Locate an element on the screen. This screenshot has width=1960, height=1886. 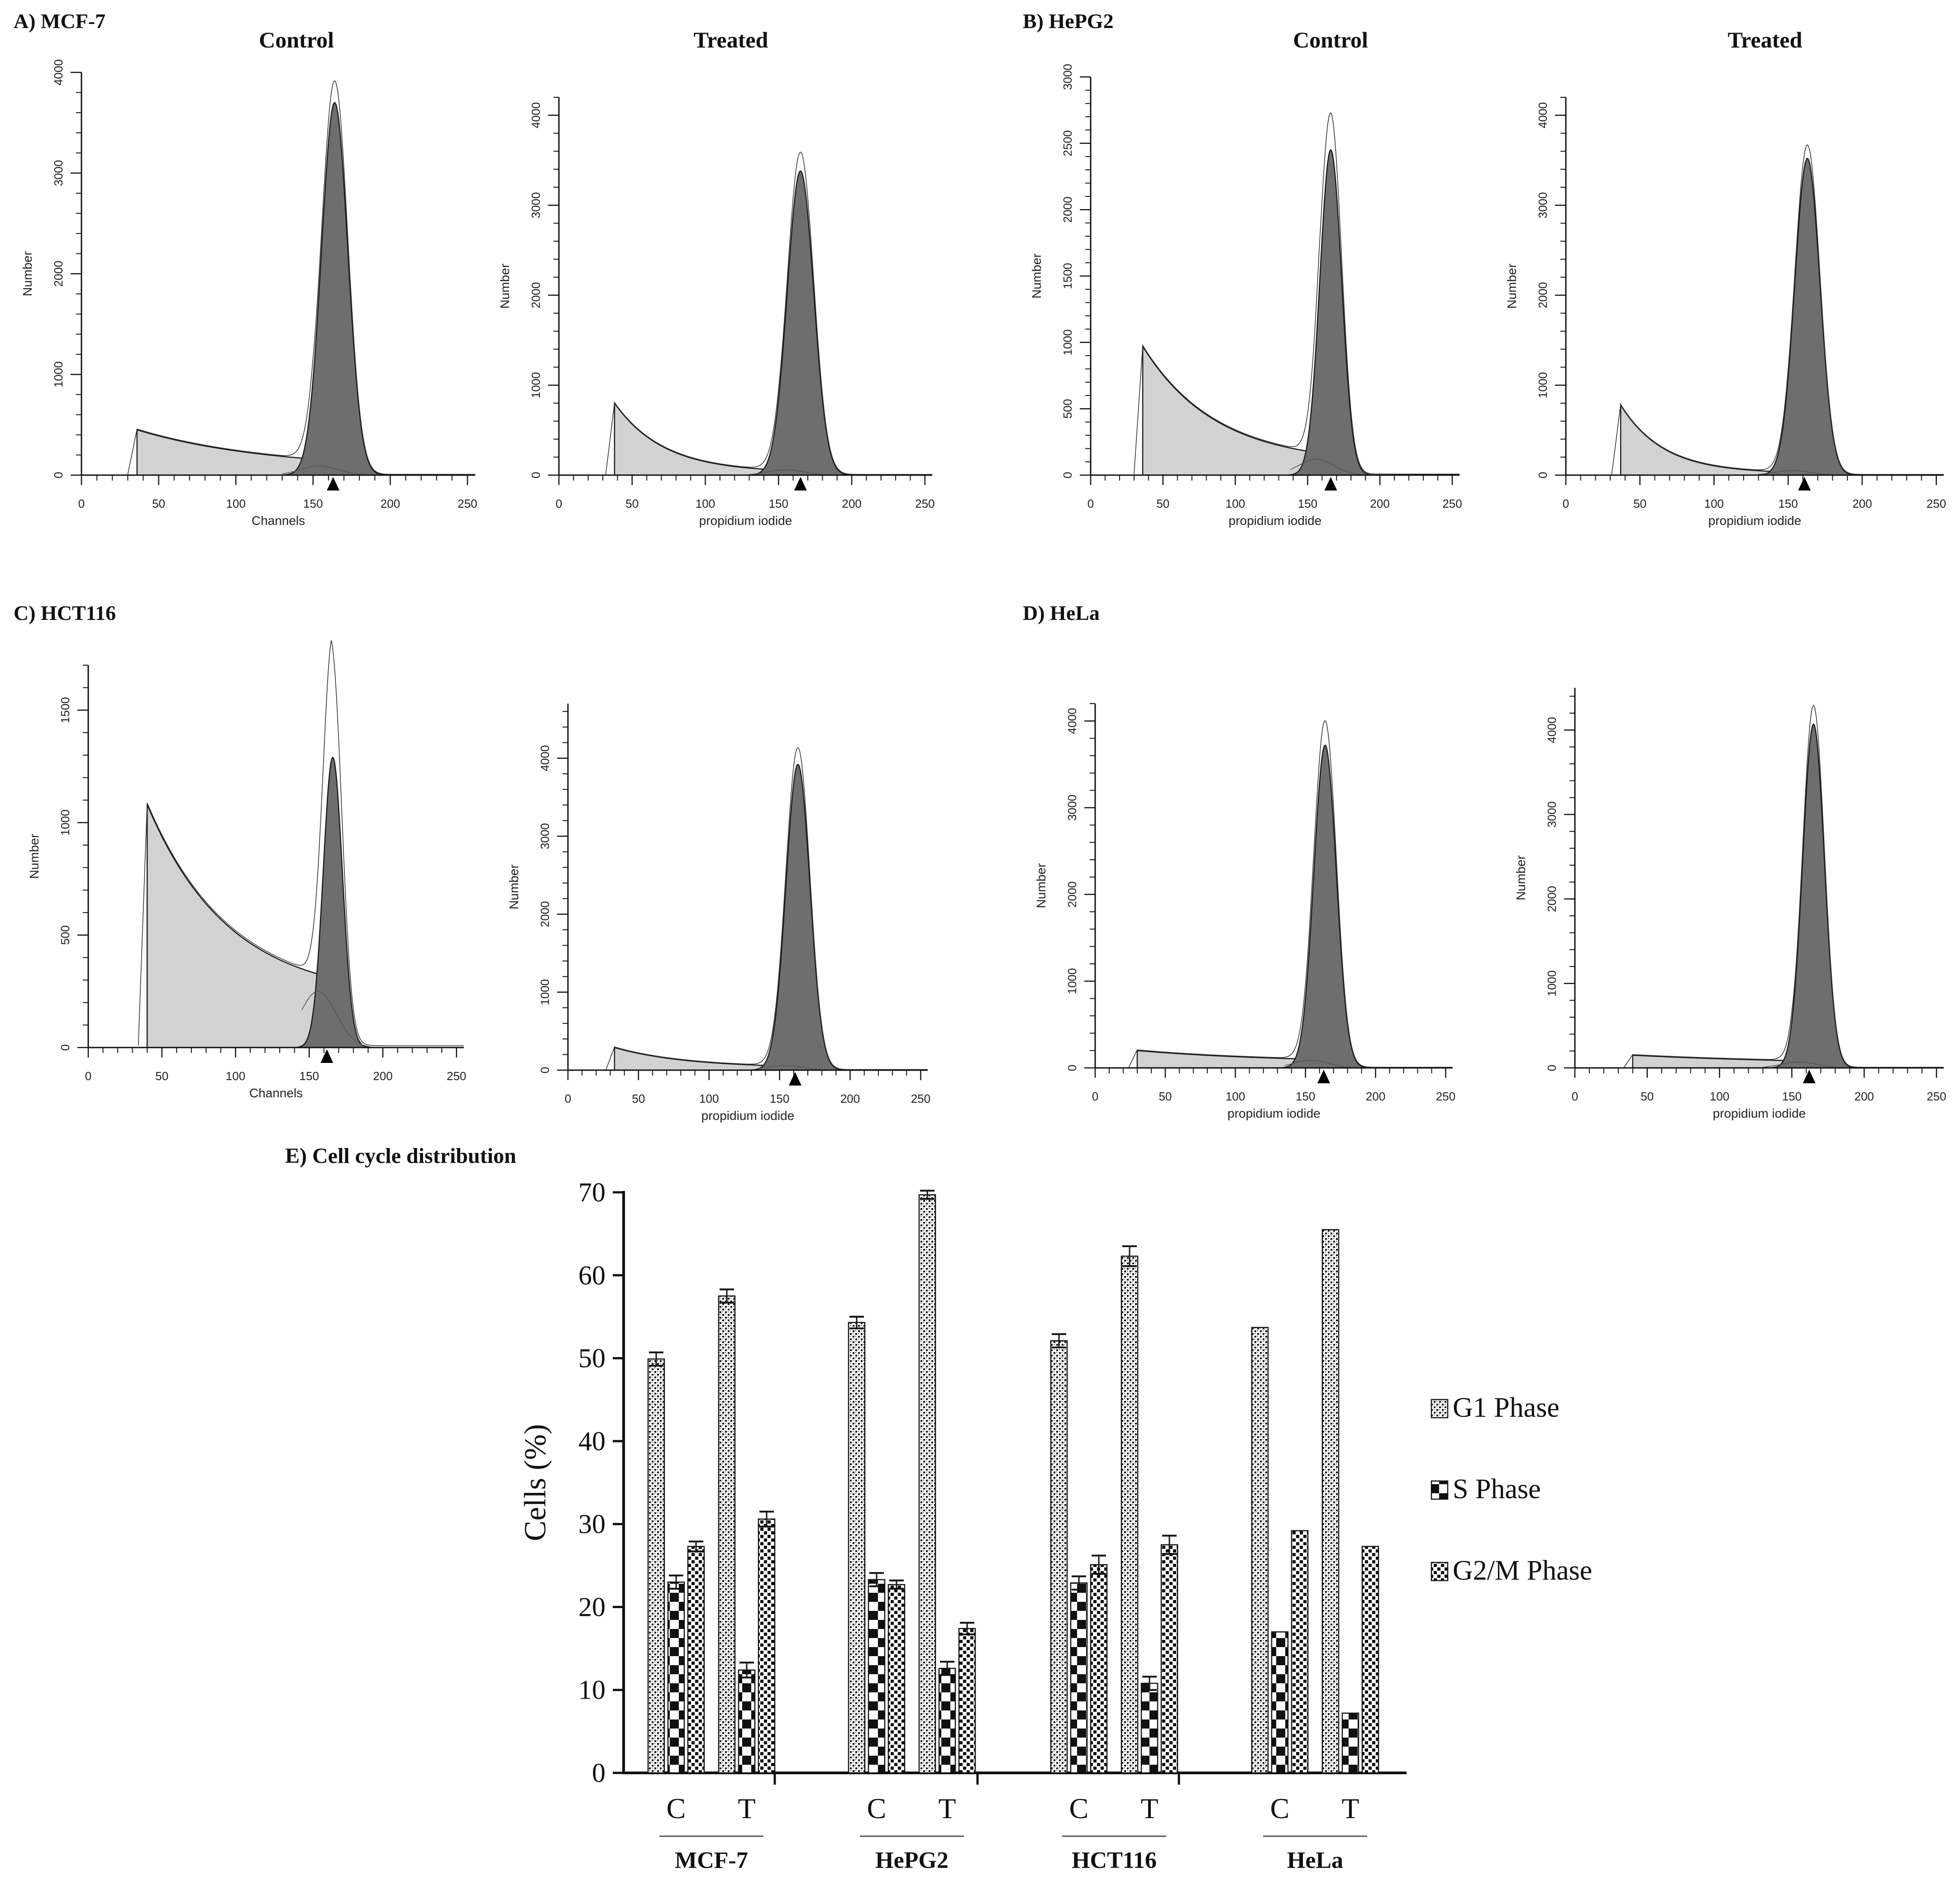
panel-label-b: B) HePG2 is located at coordinates (1068, 21).